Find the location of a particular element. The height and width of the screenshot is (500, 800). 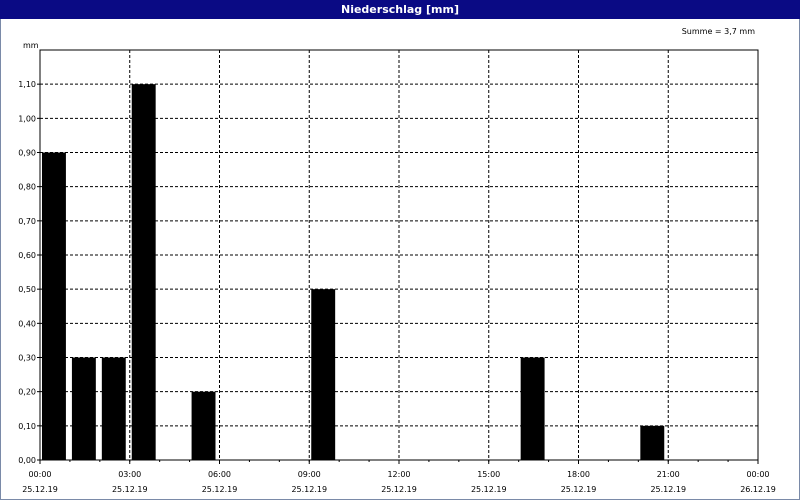

x-tick-time-label: 21:00 is located at coordinates (668, 474).